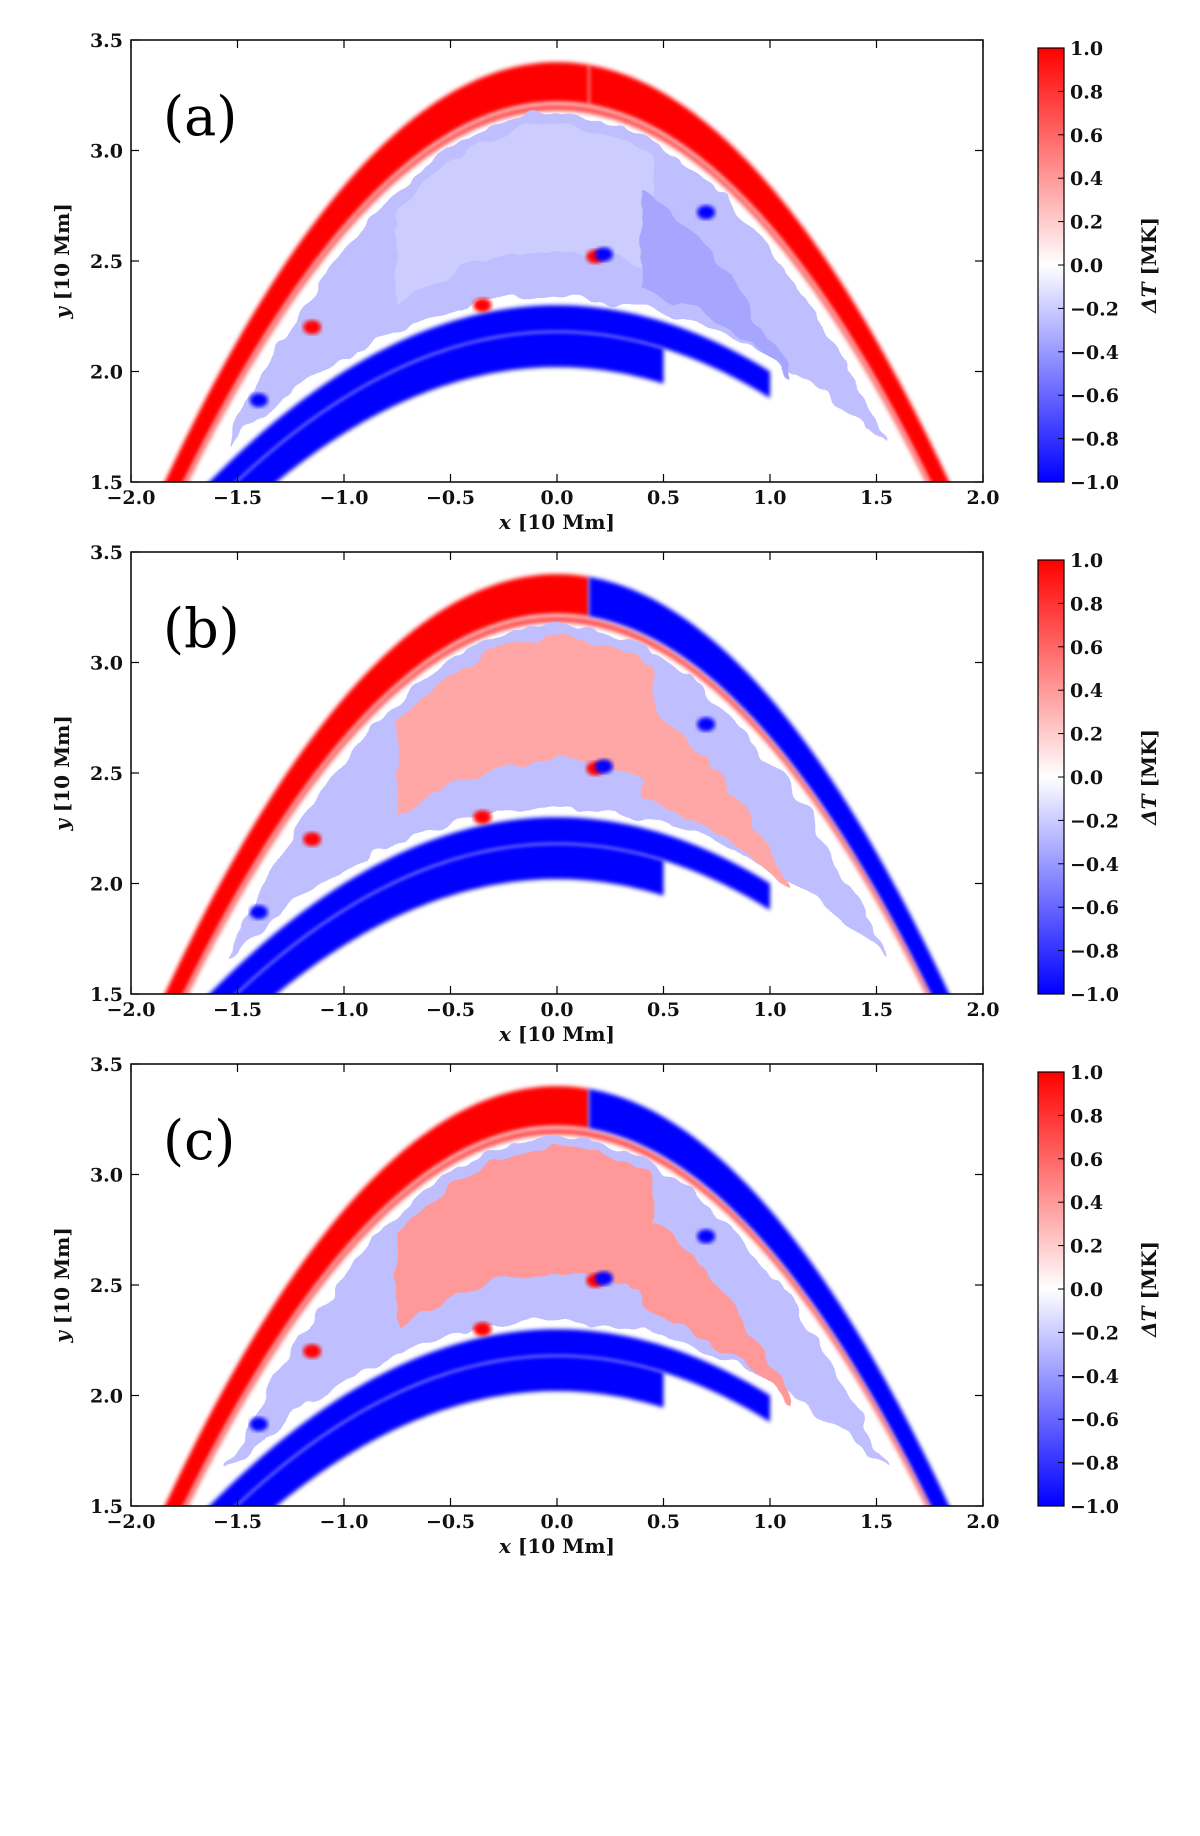 The height and width of the screenshot is (1836, 1200). What do you see at coordinates (1086, 735) in the screenshot?
I see `colorbar-tick-label: 0.2` at bounding box center [1086, 735].